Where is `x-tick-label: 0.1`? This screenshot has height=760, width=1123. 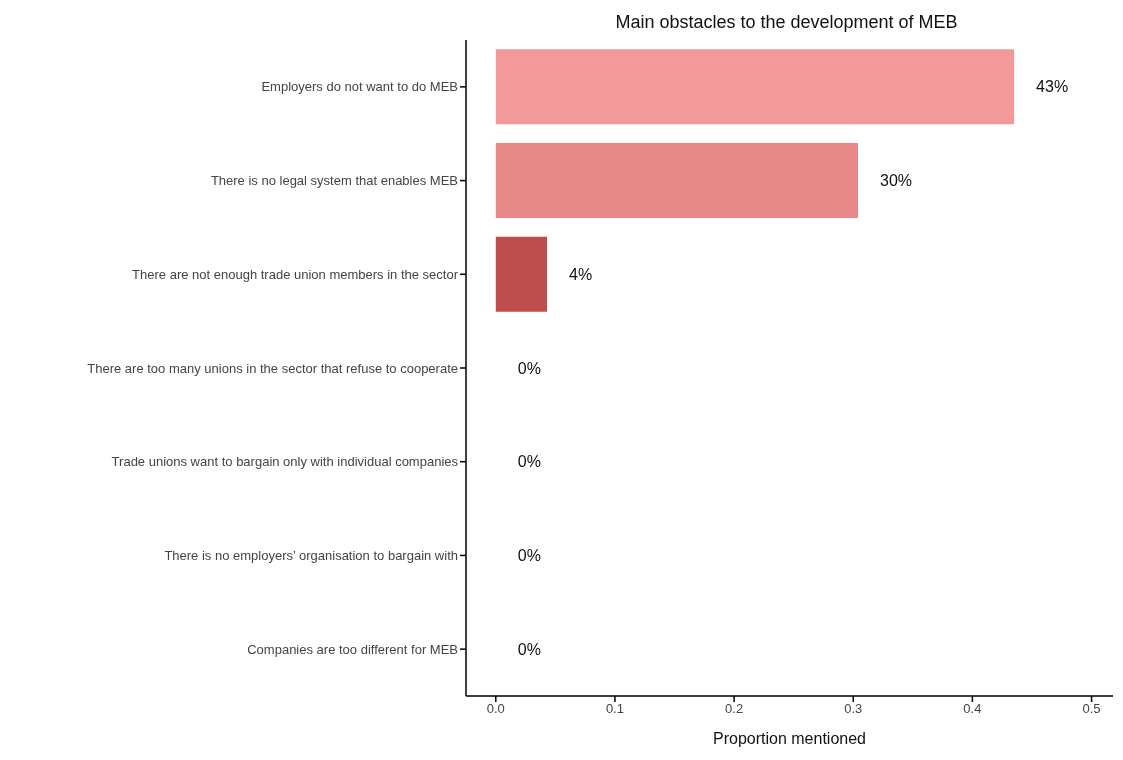
x-tick-label: 0.1 is located at coordinates (614, 709).